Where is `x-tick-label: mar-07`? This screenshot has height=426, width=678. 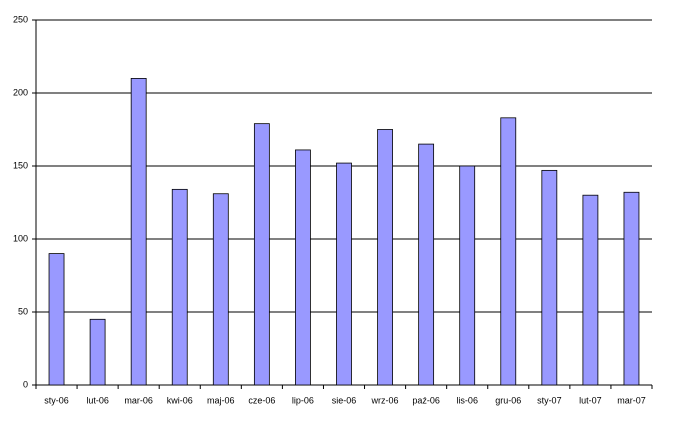
x-tick-label: mar-07 is located at coordinates (631, 400).